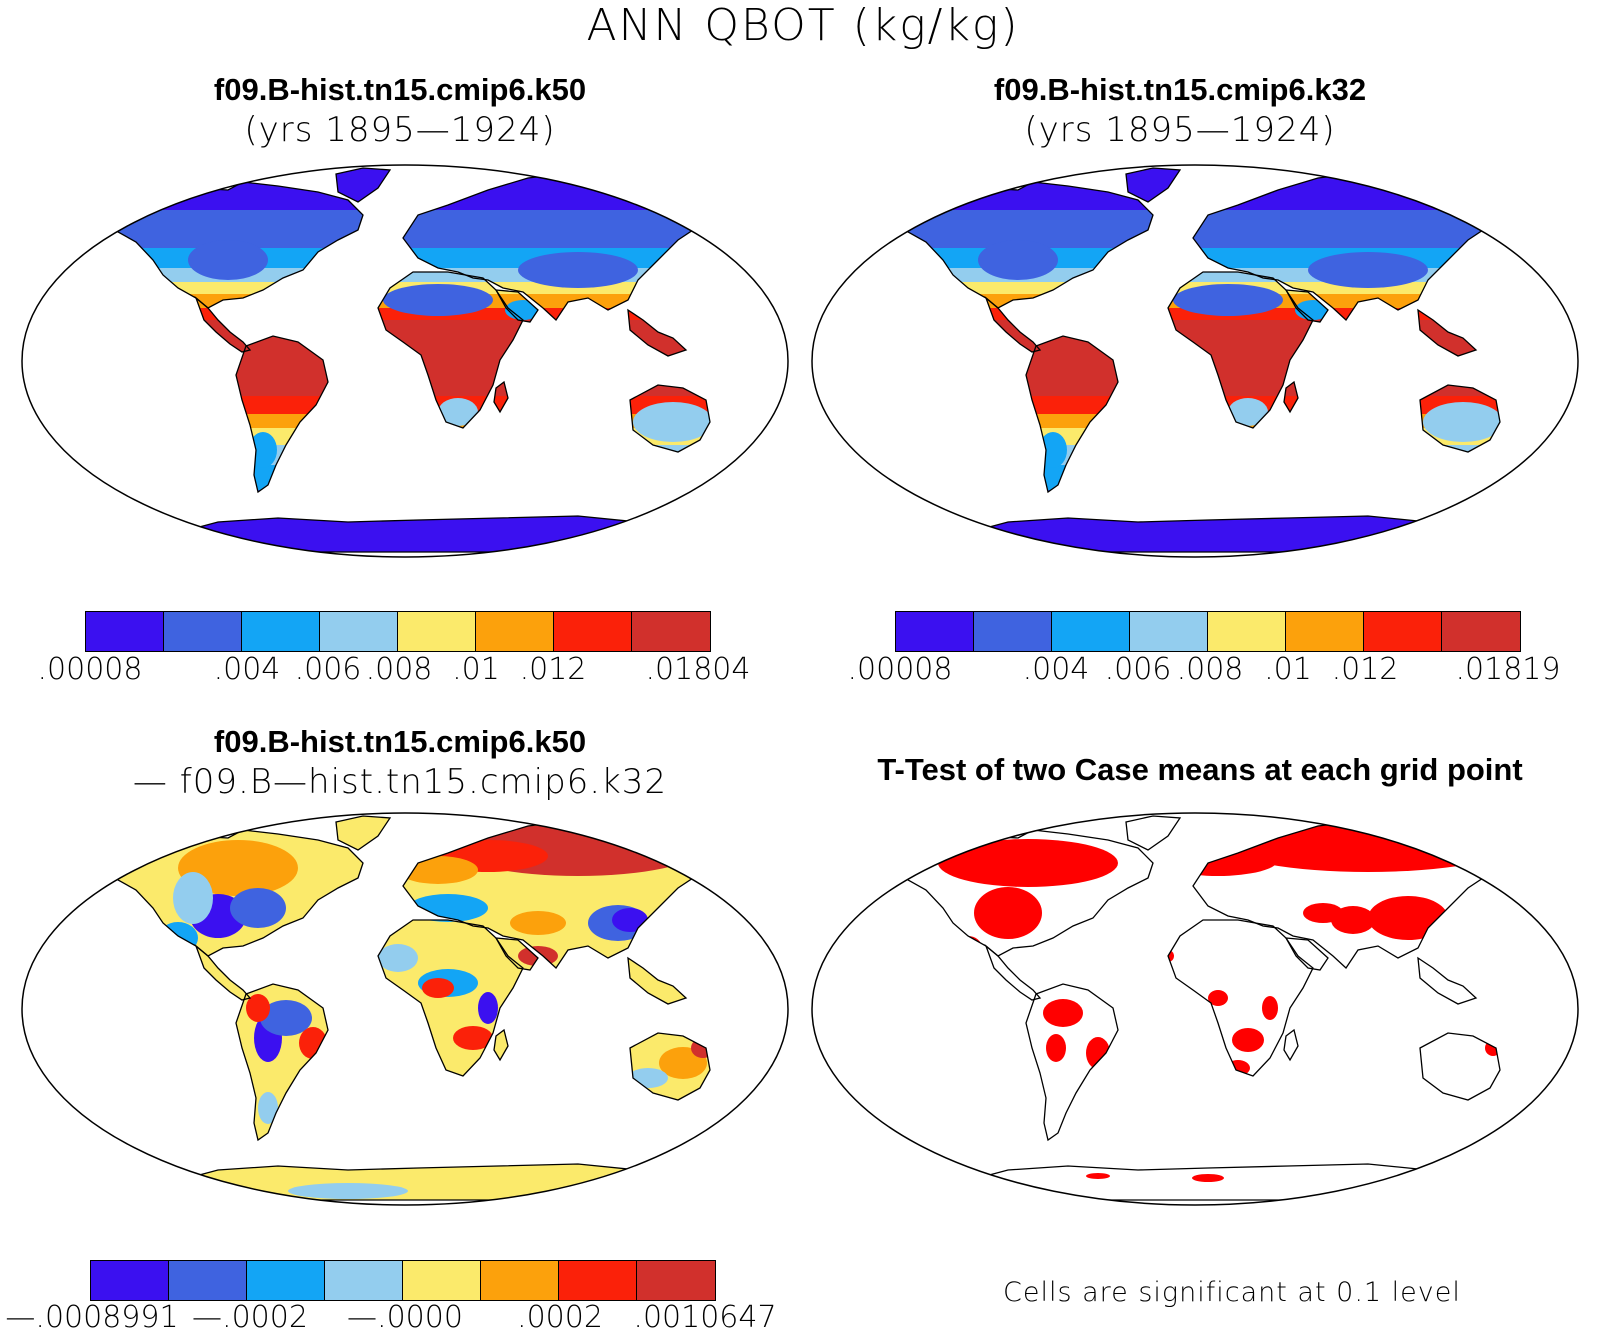 Image resolution: width=1606 pixels, height=1335 pixels. What do you see at coordinates (400, 741) in the screenshot?
I see `panel-diff-title: f09.B-hist.tn15.cmip6.k50` at bounding box center [400, 741].